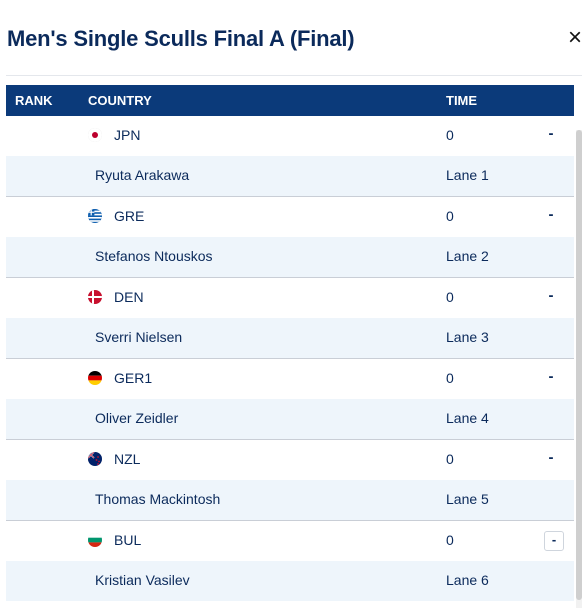 This screenshot has height=608, width=582. Describe the element at coordinates (34, 100) in the screenshot. I see `header-rank: RANK` at that location.